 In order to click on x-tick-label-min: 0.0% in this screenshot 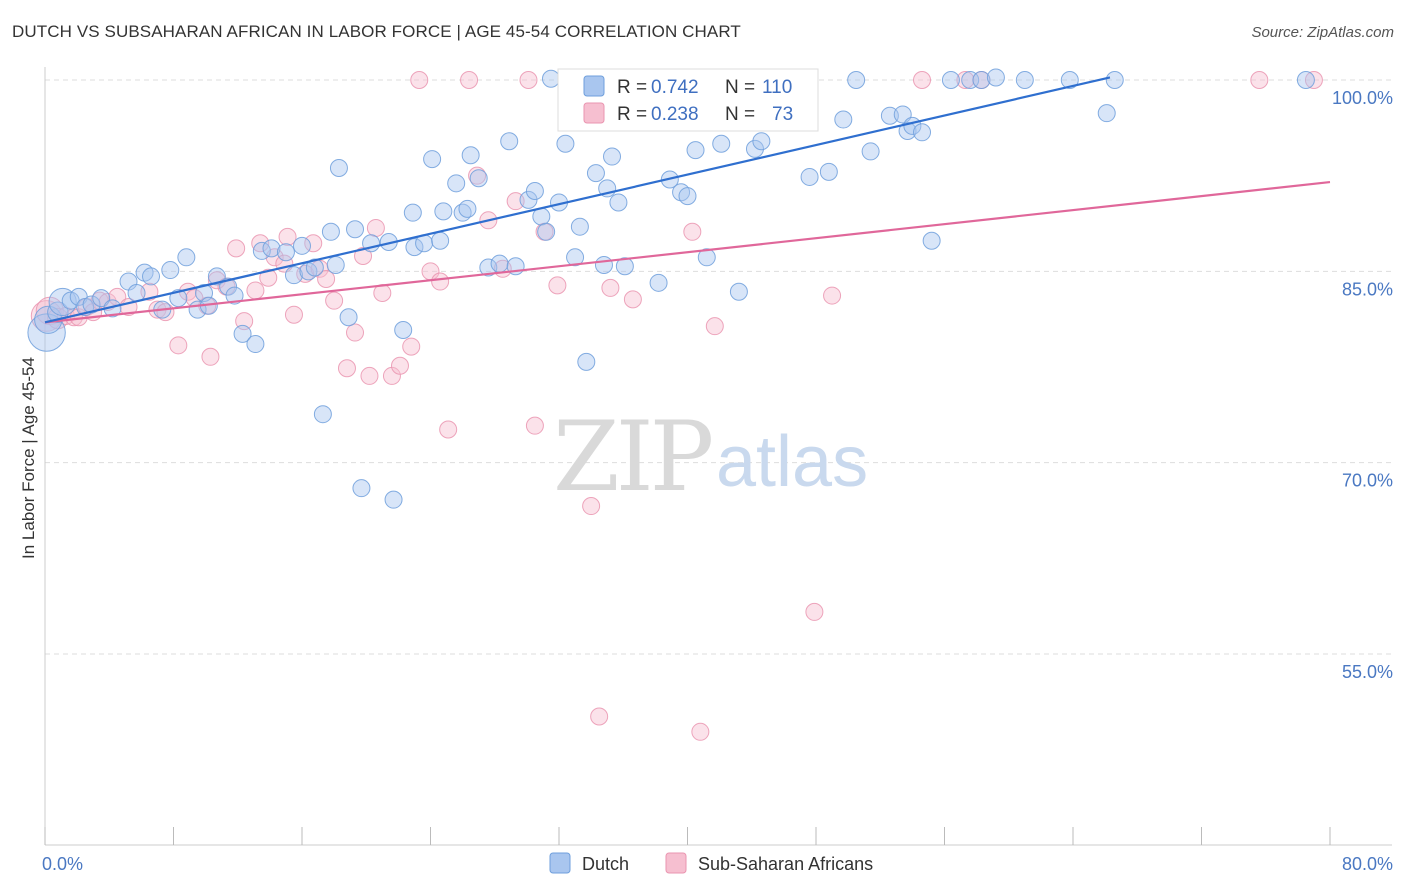, I will do `click(62, 864)`.